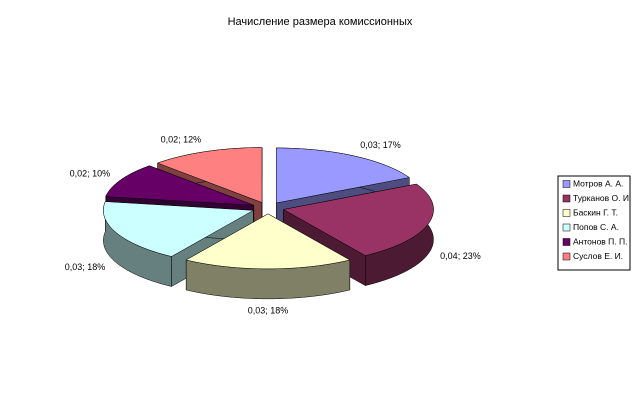 The image size is (642, 405). Describe the element at coordinates (90, 174) in the screenshot. I see `data-label: 0,02; 10%` at that location.